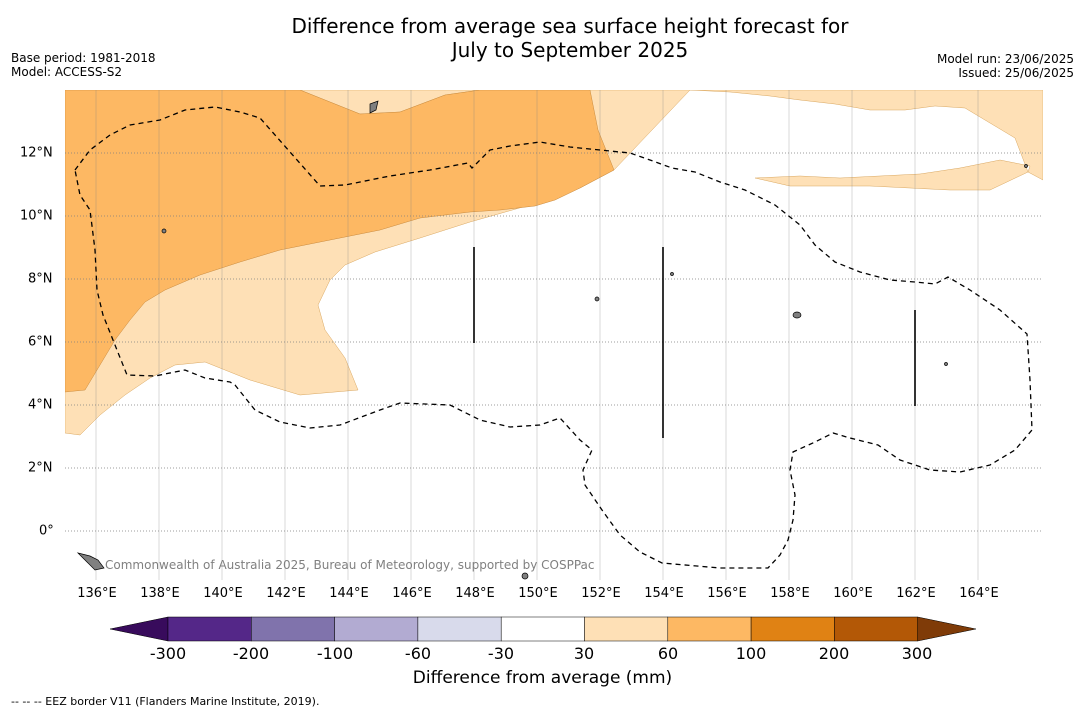 This screenshot has height=713, width=1085. I want to click on lat-label: 6°N, so click(40, 342).